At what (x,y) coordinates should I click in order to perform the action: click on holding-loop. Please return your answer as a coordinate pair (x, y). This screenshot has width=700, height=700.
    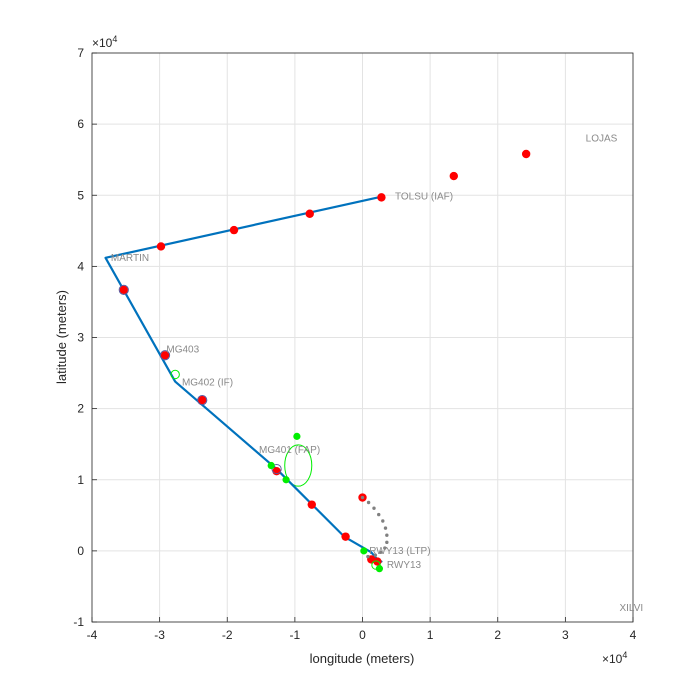
    Looking at the image, I should click on (298, 465).